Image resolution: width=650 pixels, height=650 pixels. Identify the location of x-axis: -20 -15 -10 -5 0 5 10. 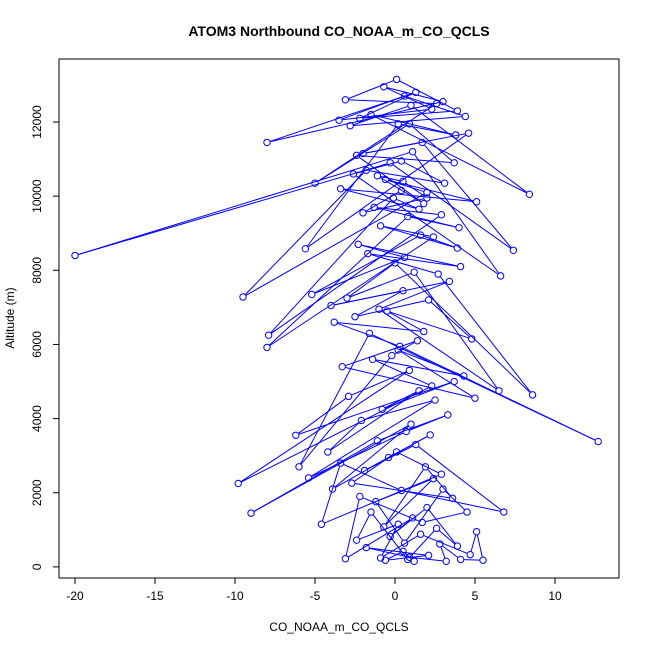
(314, 590).